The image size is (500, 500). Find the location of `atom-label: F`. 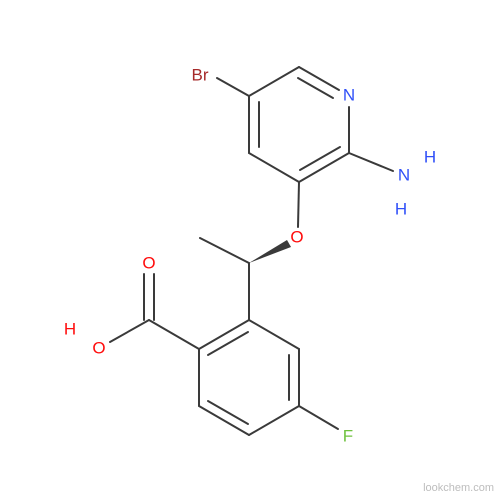

atom-label: F is located at coordinates (348, 435).